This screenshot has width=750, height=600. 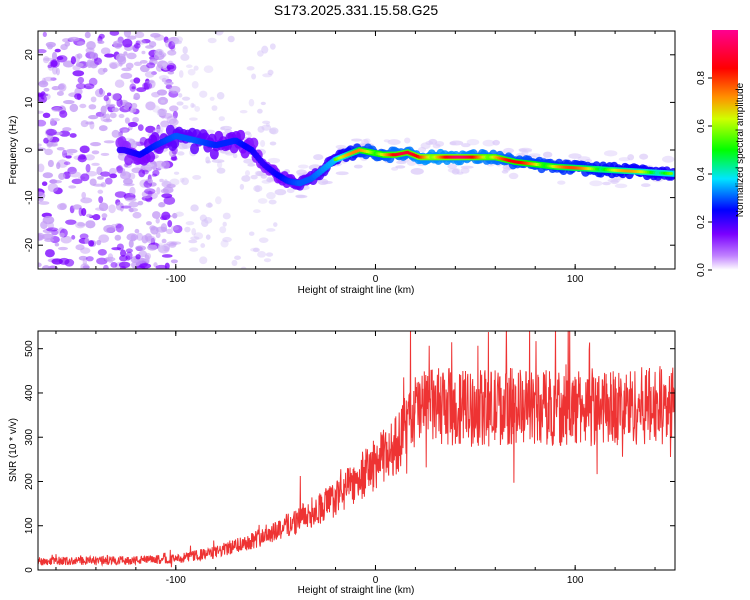 I want to click on x-tick-label: 100, so click(x=575, y=279).